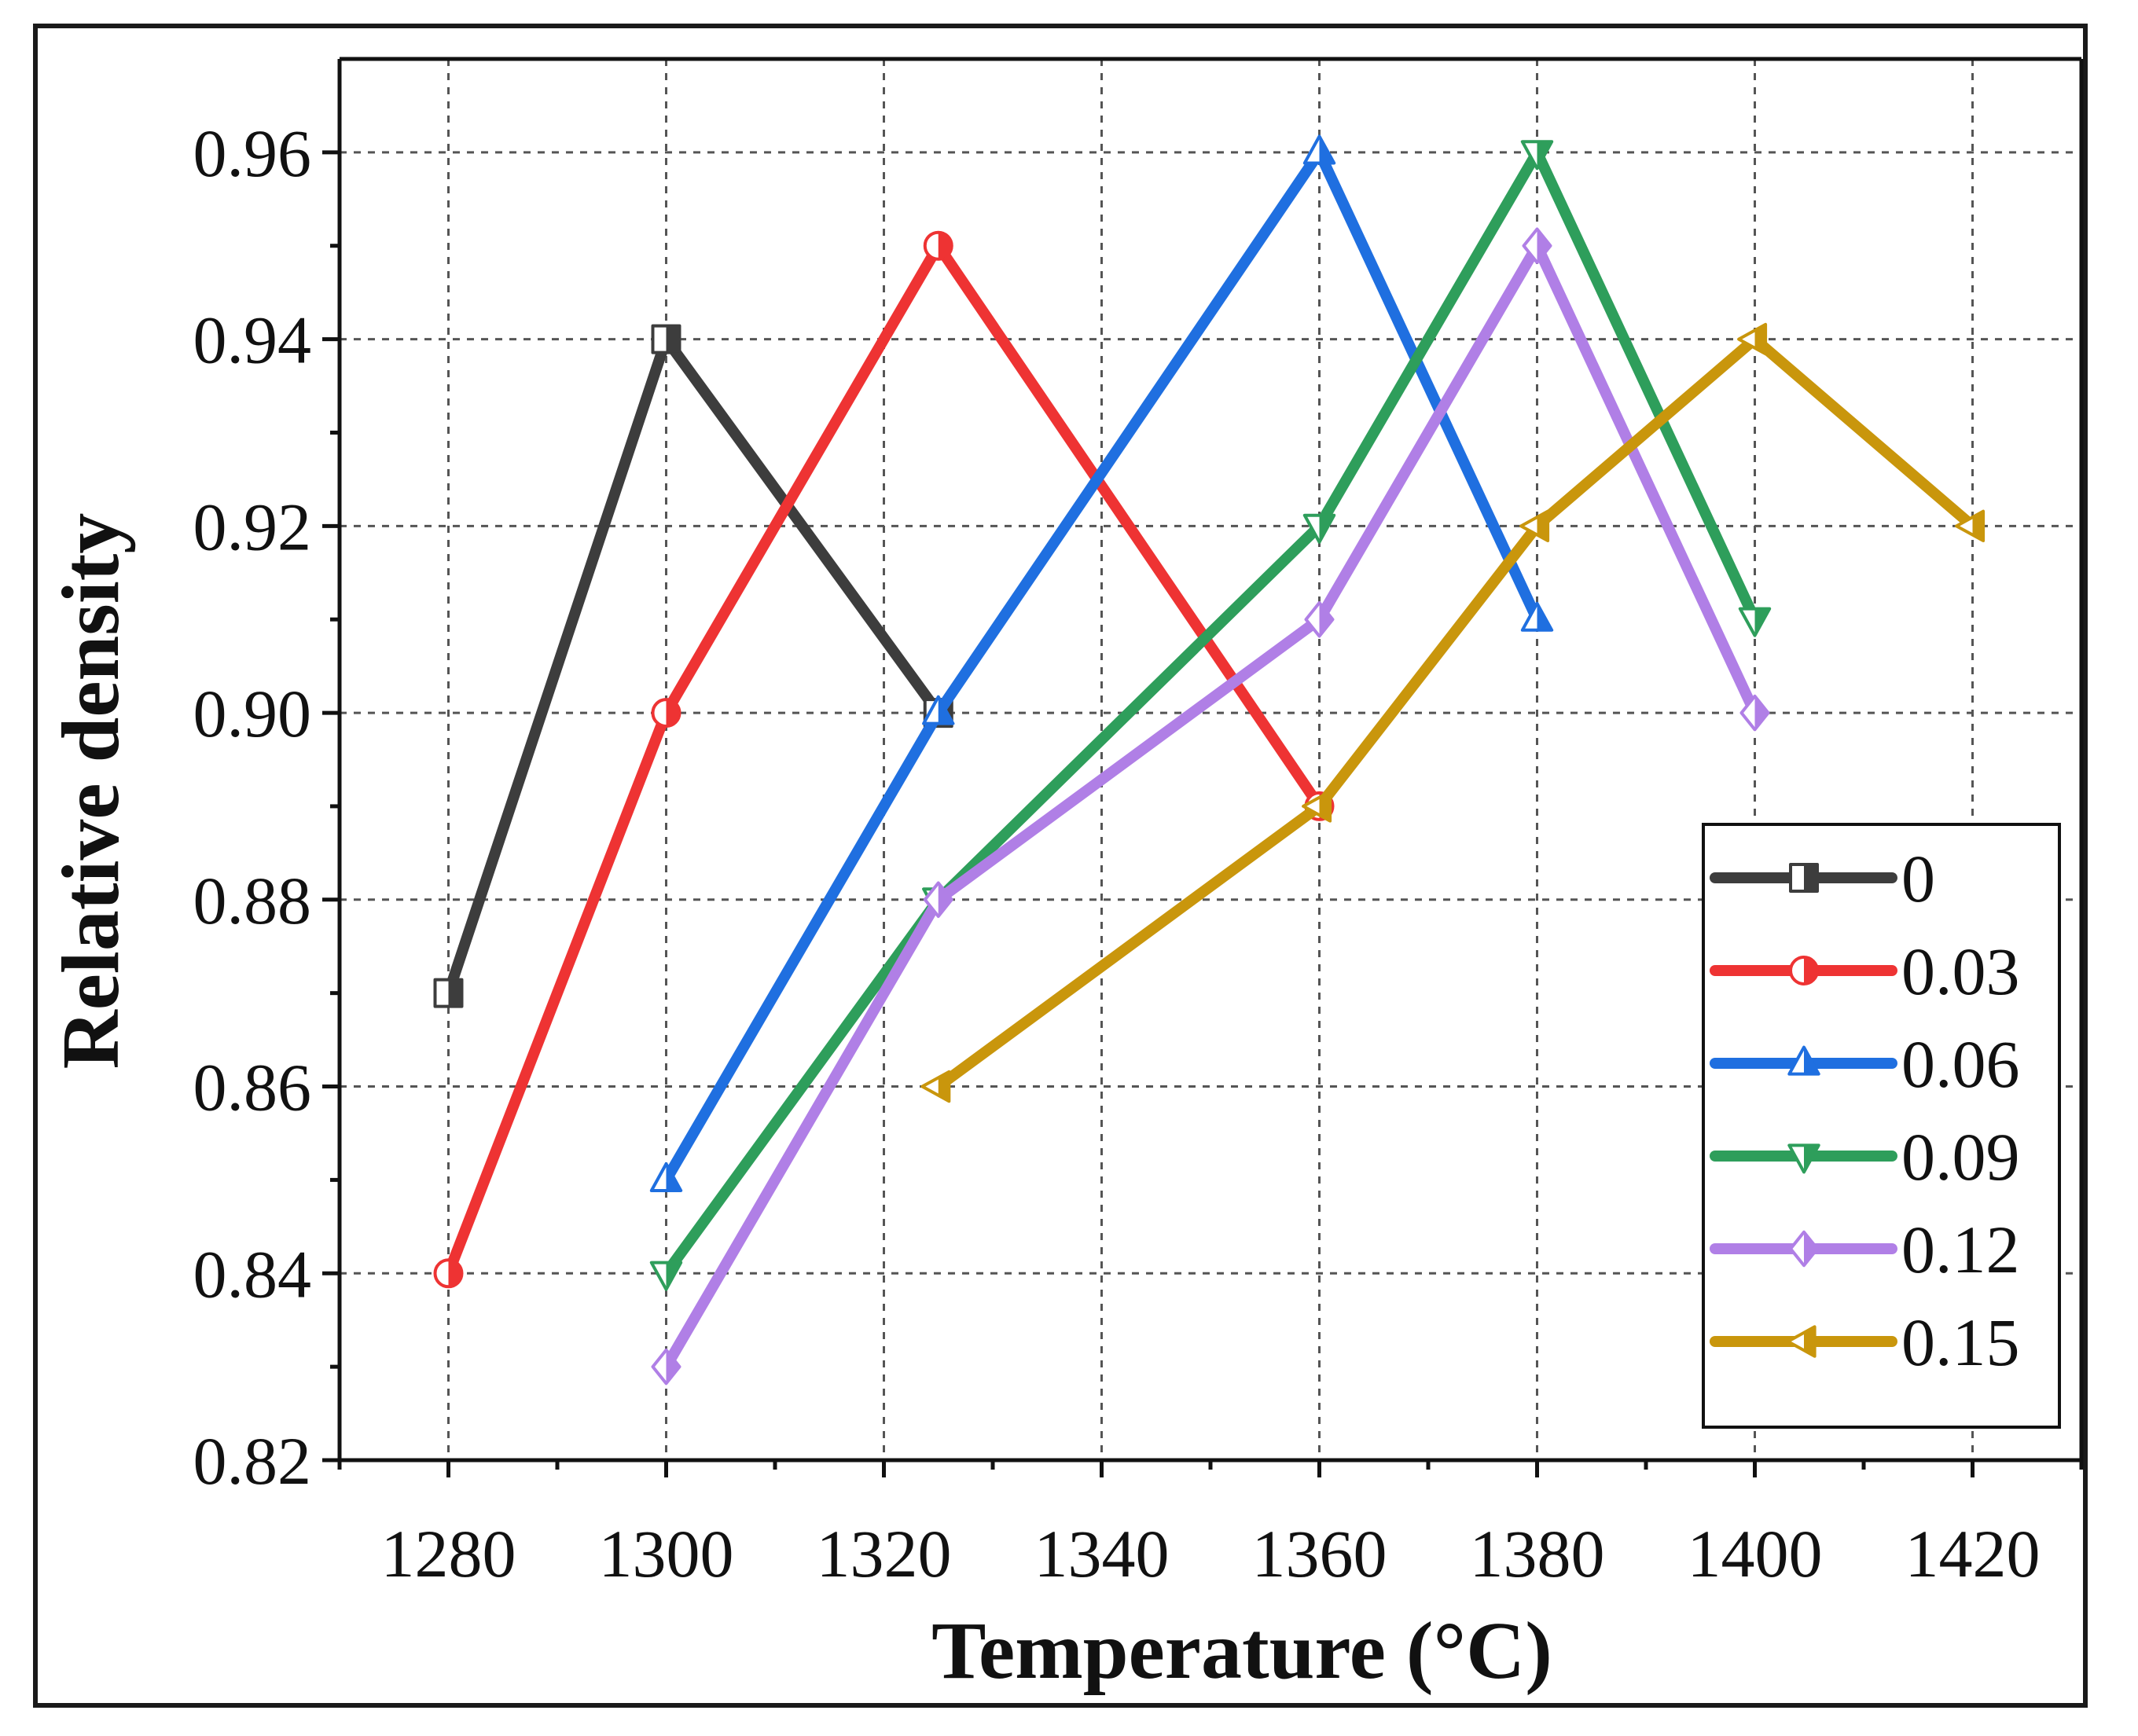  Describe the element at coordinates (1973, 1553) in the screenshot. I see `x-tick-label: 1420` at that location.